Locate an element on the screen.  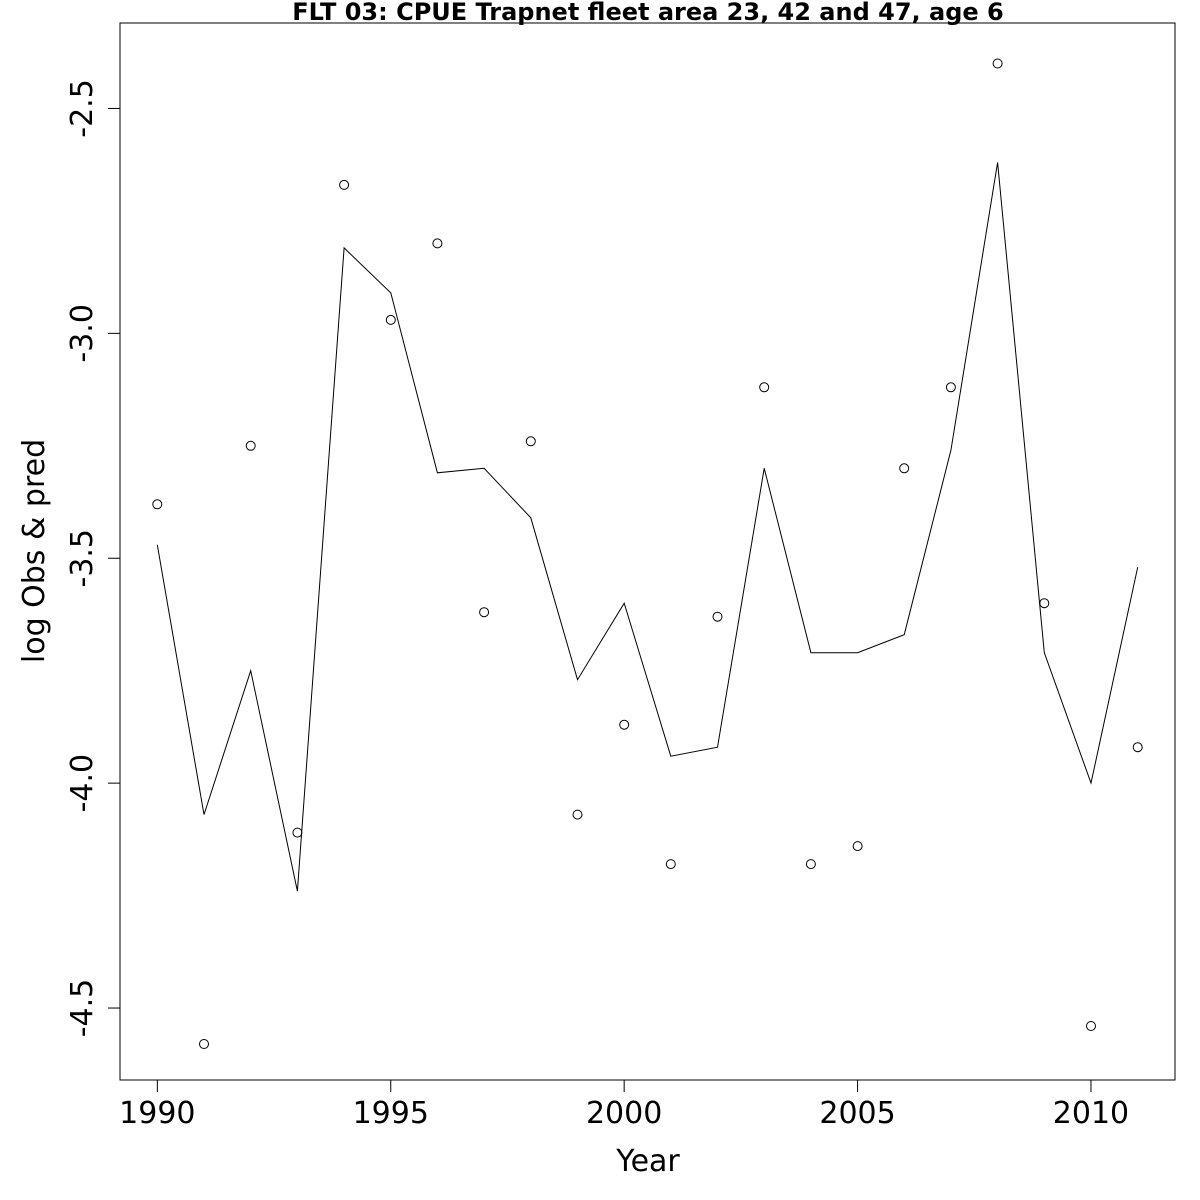
x-axis: 1990 1995 2000 2005 2010 is located at coordinates (624, 1105).